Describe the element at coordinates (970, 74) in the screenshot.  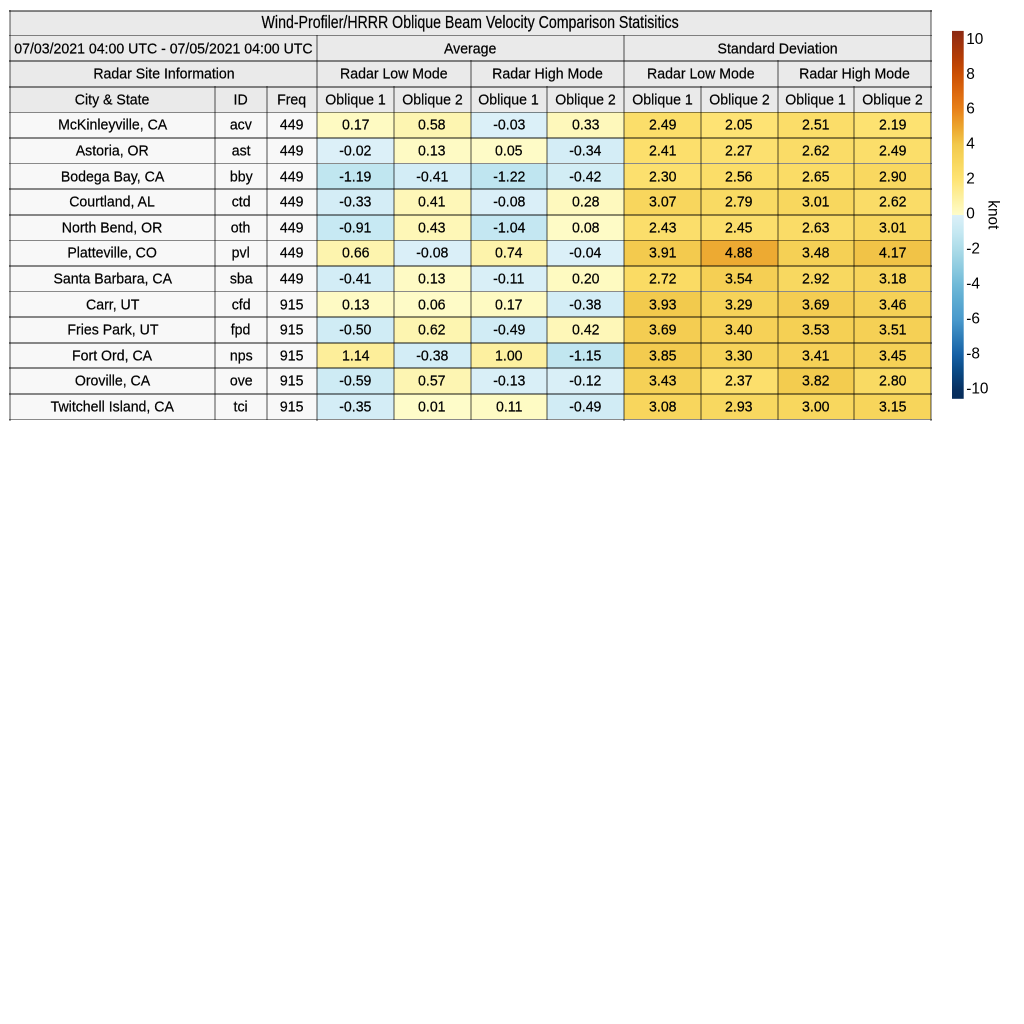
I see `svg-text: 8` at that location.